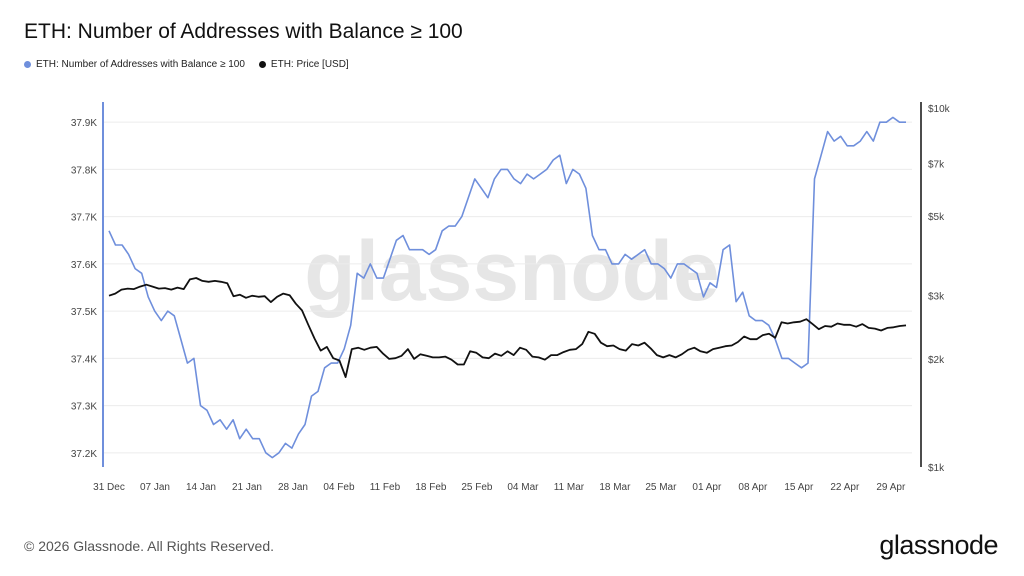  I want to click on brand-logo: glassnode, so click(938, 545).